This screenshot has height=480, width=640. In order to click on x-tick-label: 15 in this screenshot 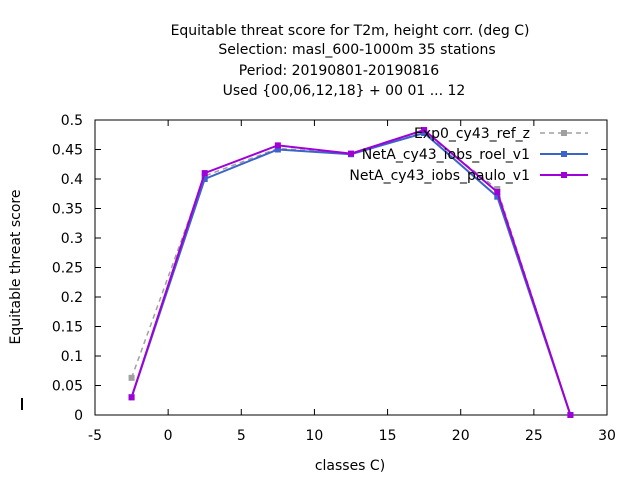, I will do `click(388, 436)`.